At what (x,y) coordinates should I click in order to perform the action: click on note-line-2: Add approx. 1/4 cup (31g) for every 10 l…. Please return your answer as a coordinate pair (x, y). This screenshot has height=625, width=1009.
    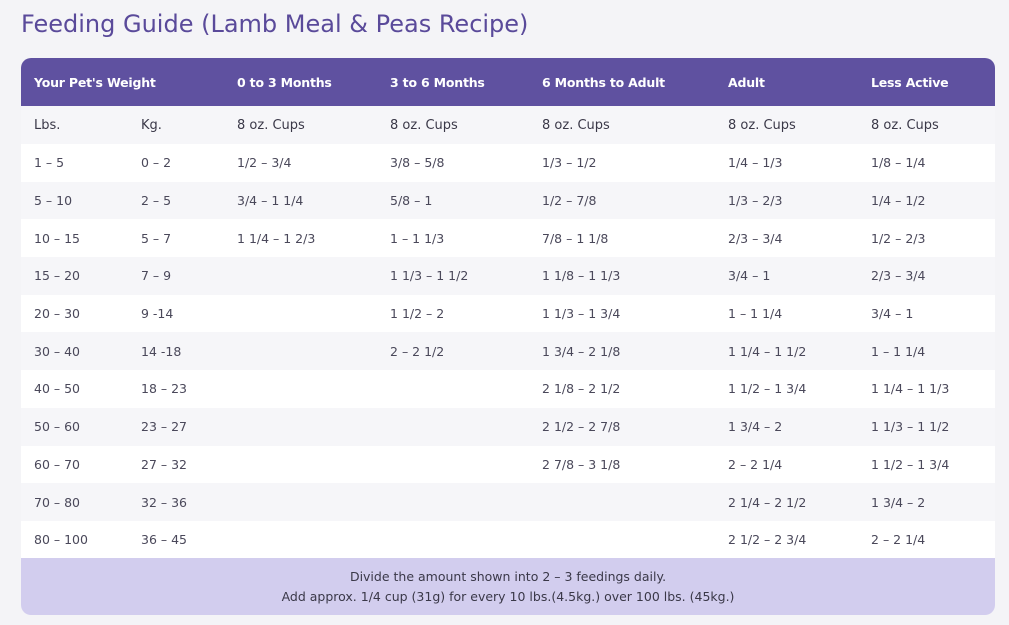
    Looking at the image, I should click on (508, 596).